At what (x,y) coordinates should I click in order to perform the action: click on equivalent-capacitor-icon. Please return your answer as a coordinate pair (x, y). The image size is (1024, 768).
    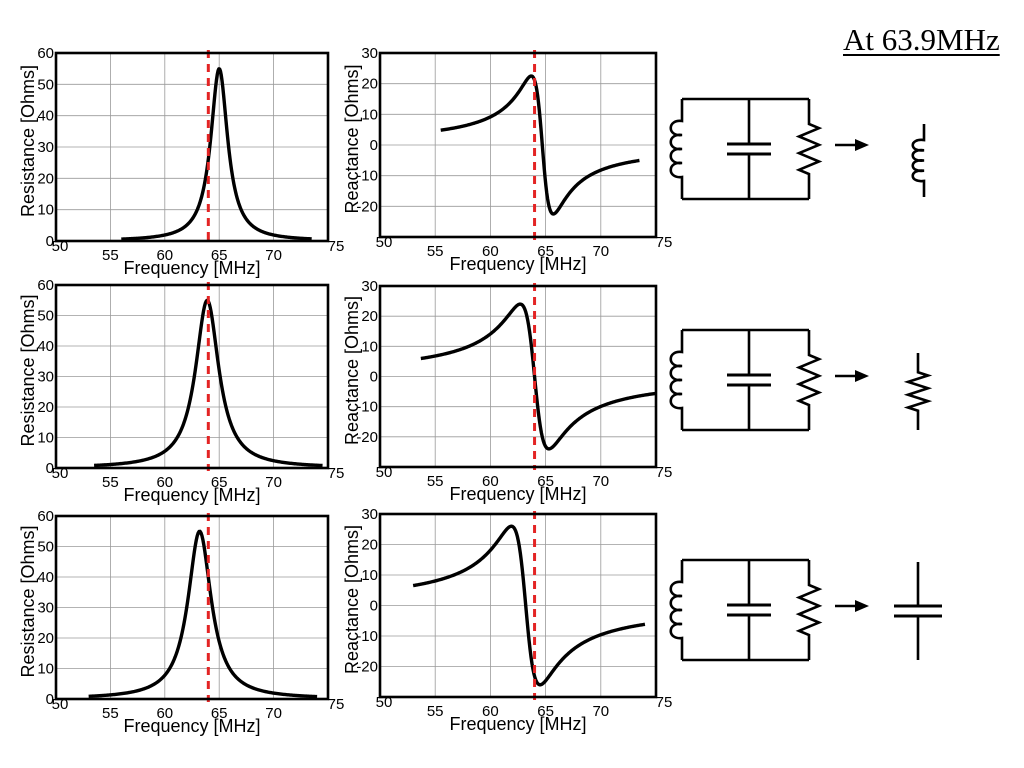
    Looking at the image, I should click on (918, 611).